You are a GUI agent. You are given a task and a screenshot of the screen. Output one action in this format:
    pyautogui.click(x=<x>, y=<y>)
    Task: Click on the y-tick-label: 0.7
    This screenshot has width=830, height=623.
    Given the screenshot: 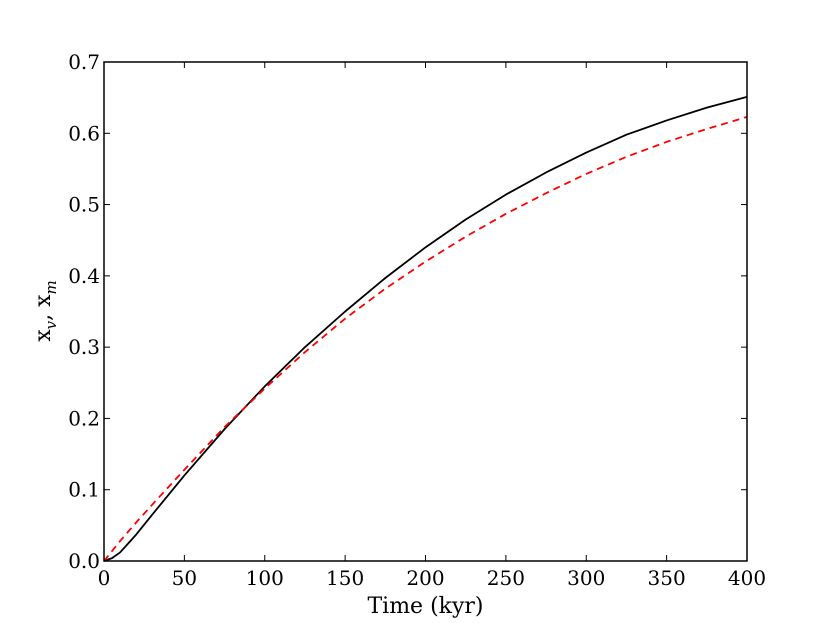 What is the action you would take?
    pyautogui.click(x=84, y=62)
    